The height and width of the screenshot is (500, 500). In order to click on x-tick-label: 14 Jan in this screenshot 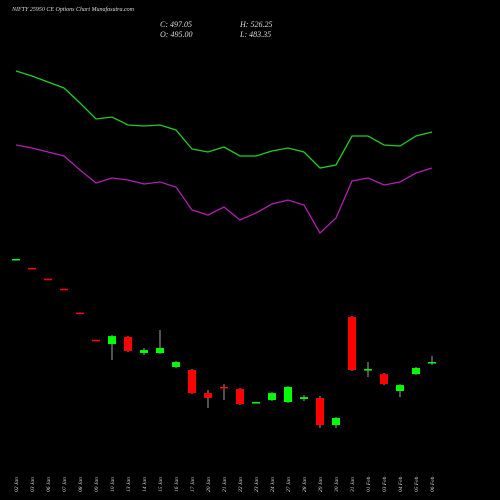, I will do `click(144, 484)`.